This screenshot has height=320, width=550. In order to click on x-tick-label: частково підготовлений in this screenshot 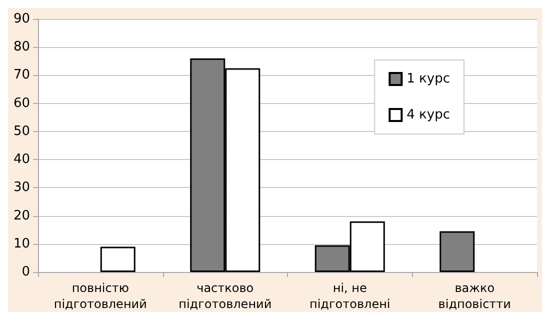, I will do `click(225, 296)`.